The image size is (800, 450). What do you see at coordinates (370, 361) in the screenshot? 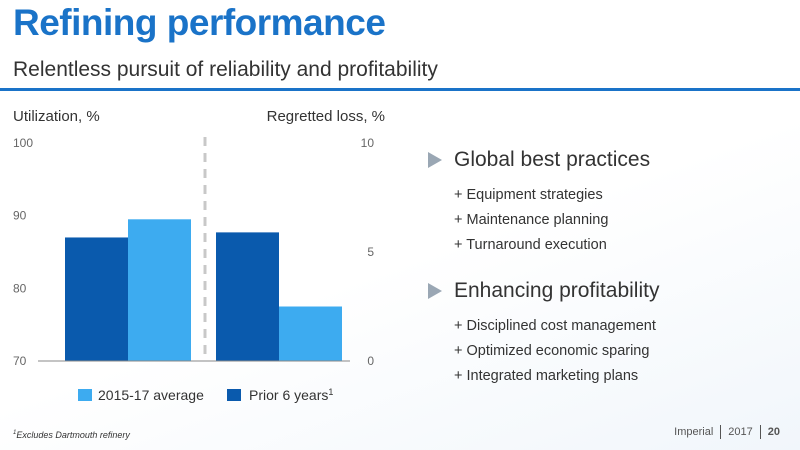
I see `right-tick-label: 0` at bounding box center [370, 361].